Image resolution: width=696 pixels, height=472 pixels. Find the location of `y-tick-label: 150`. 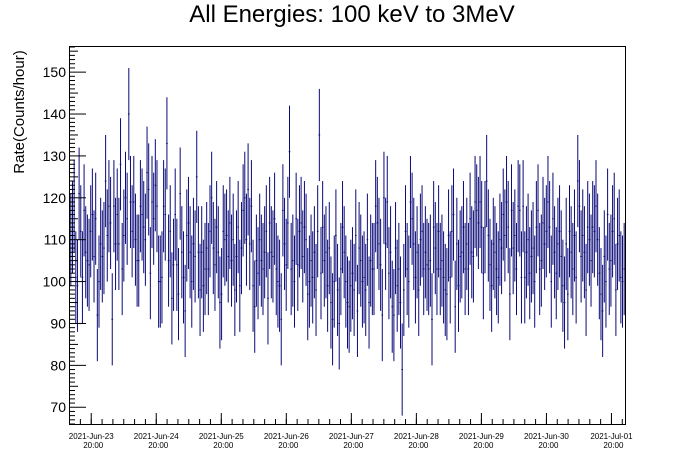

y-tick-label: 150 is located at coordinates (55, 72).